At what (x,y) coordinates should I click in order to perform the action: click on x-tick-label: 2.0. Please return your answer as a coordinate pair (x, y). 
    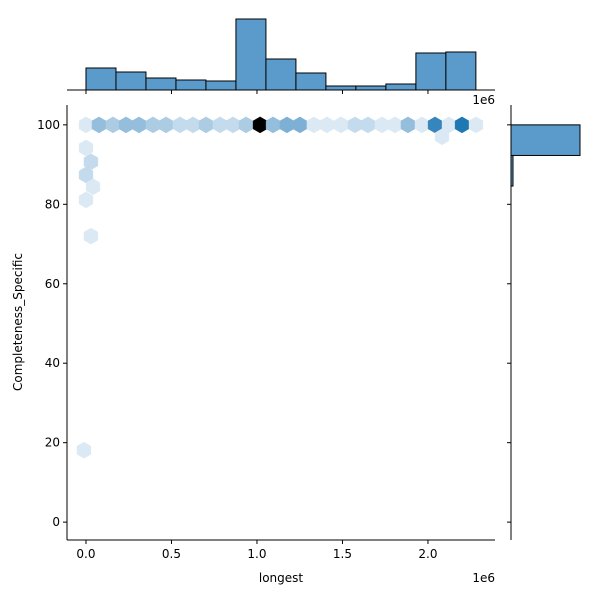
    Looking at the image, I should click on (427, 554).